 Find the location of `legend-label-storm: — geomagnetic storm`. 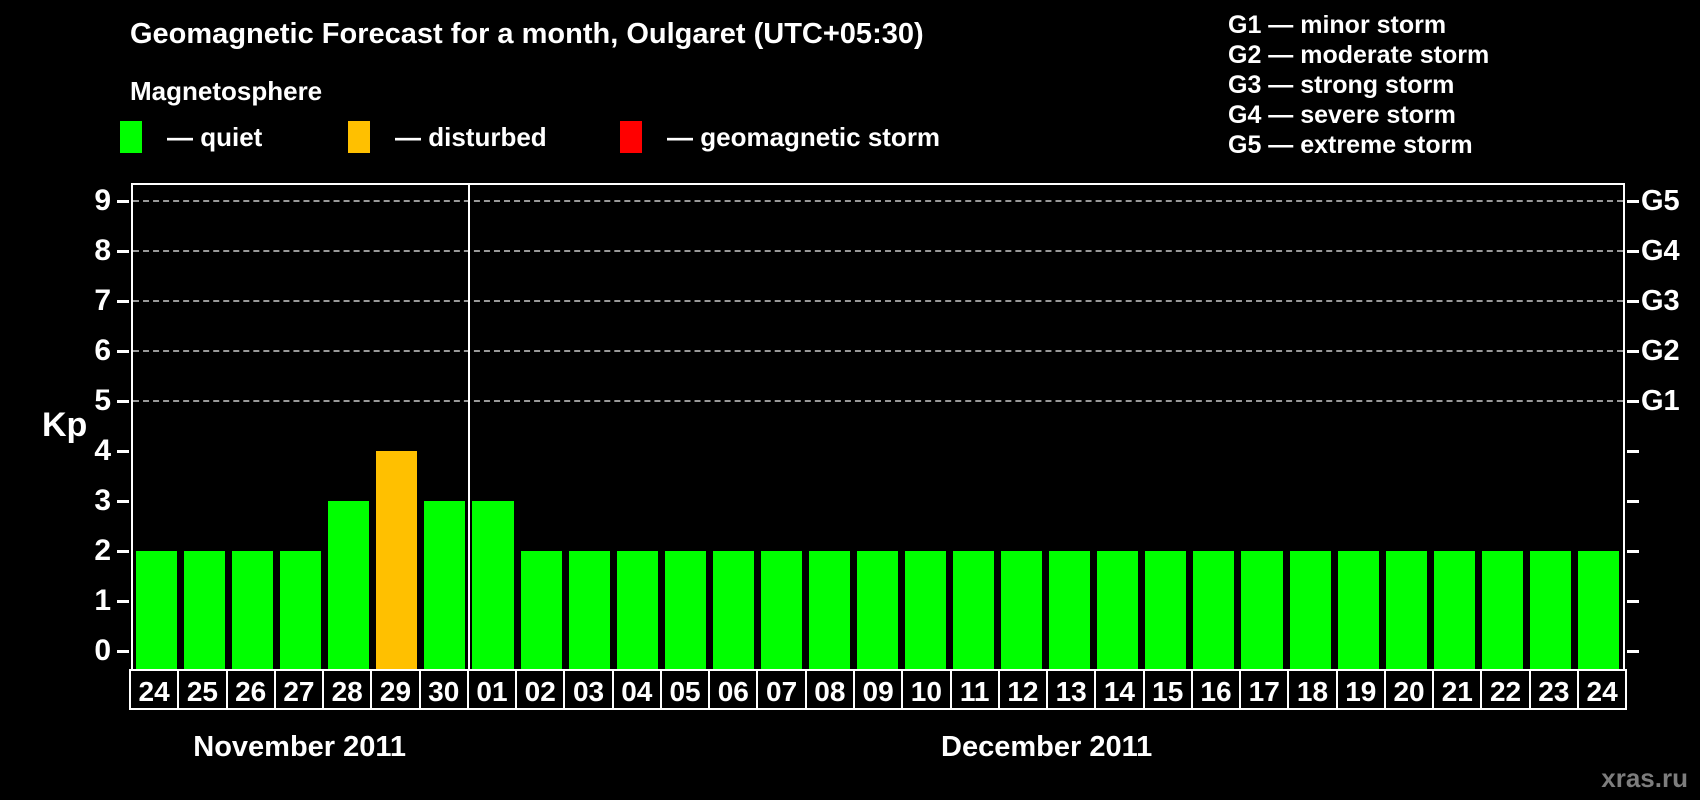

legend-label-storm: — geomagnetic storm is located at coordinates (804, 136).